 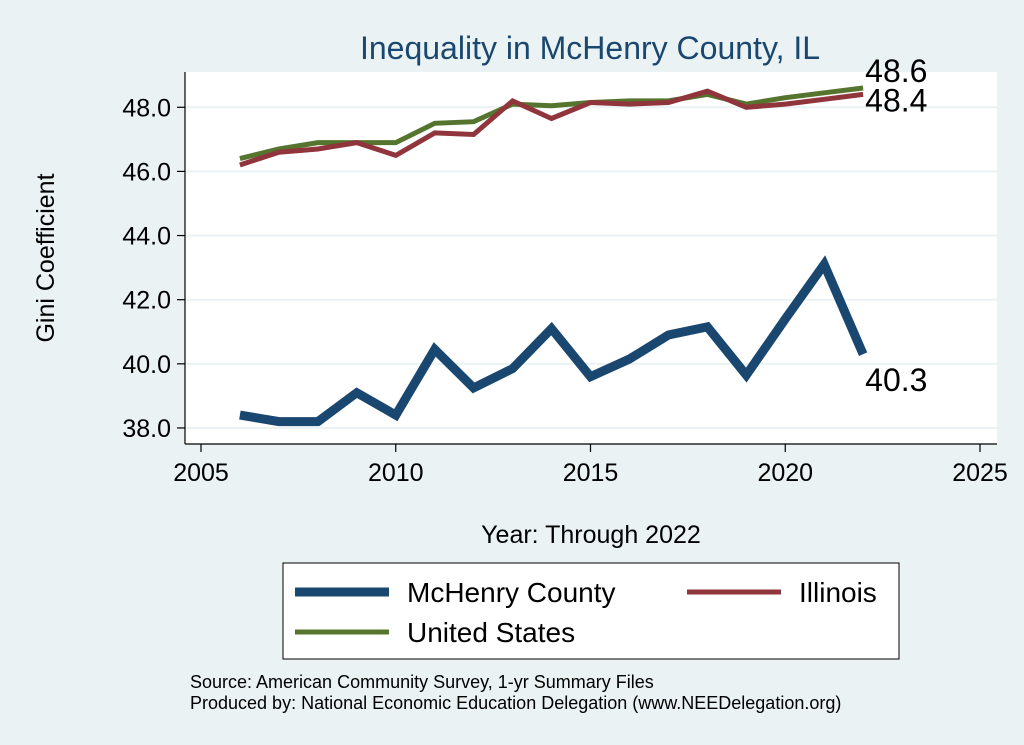 What do you see at coordinates (785, 473) in the screenshot?
I see `x-tick-label-3: 2020` at bounding box center [785, 473].